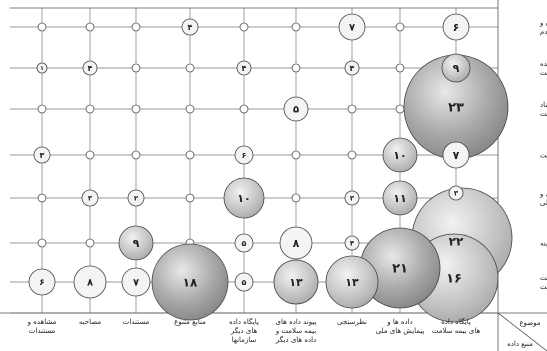  I want to click on bubble-value: ۱, so click(42, 68).